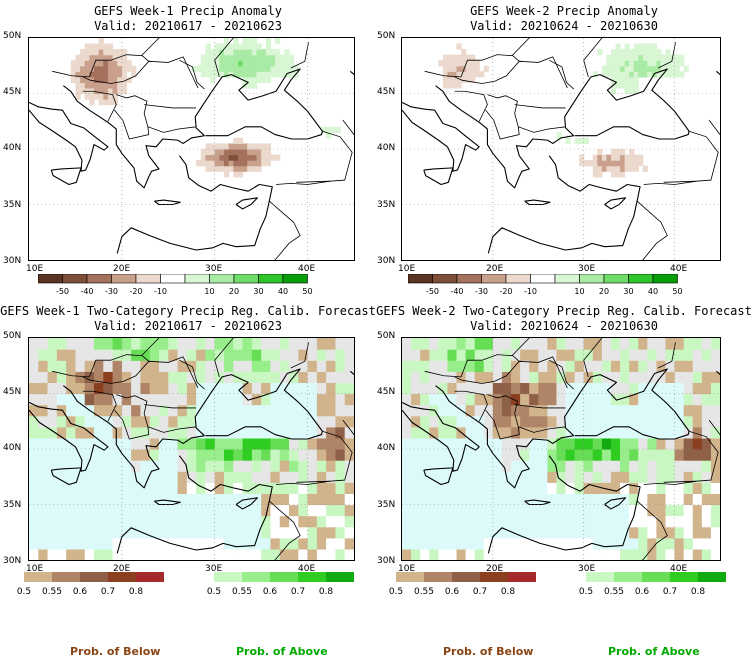  What do you see at coordinates (579, 291) in the screenshot?
I see `colorbar-tick-label: 10` at bounding box center [579, 291].